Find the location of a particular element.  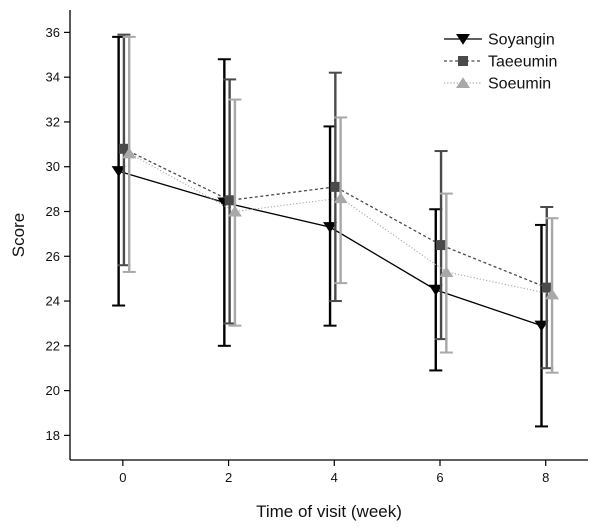

y-tick-label: 22 is located at coordinates (53, 345).